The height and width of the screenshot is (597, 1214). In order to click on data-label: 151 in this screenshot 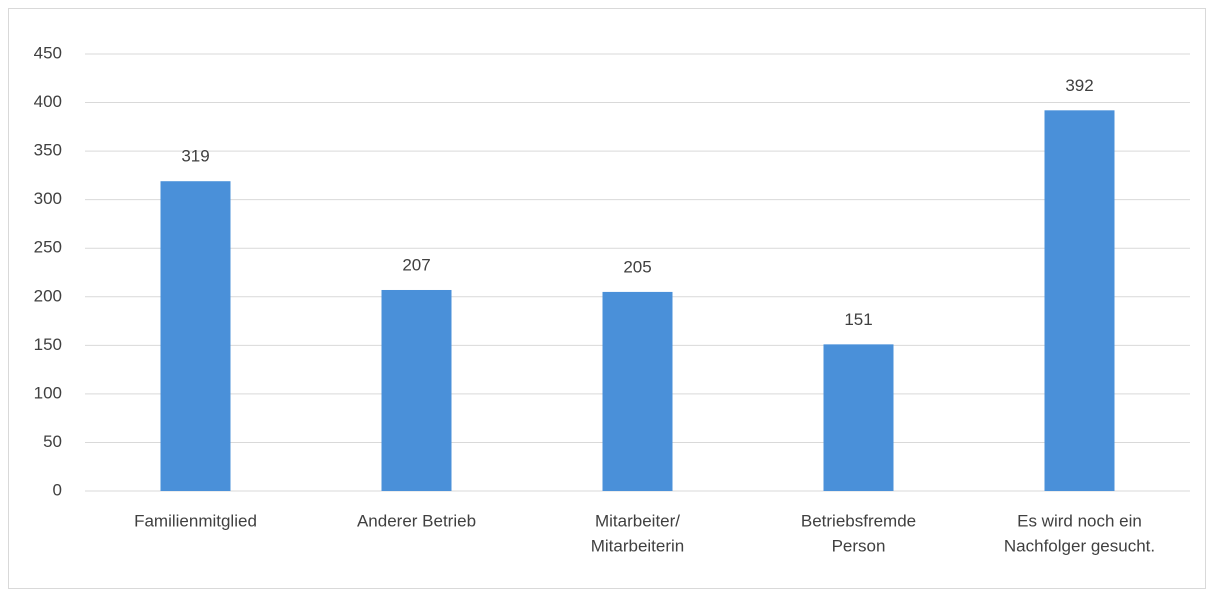, I will do `click(858, 319)`.